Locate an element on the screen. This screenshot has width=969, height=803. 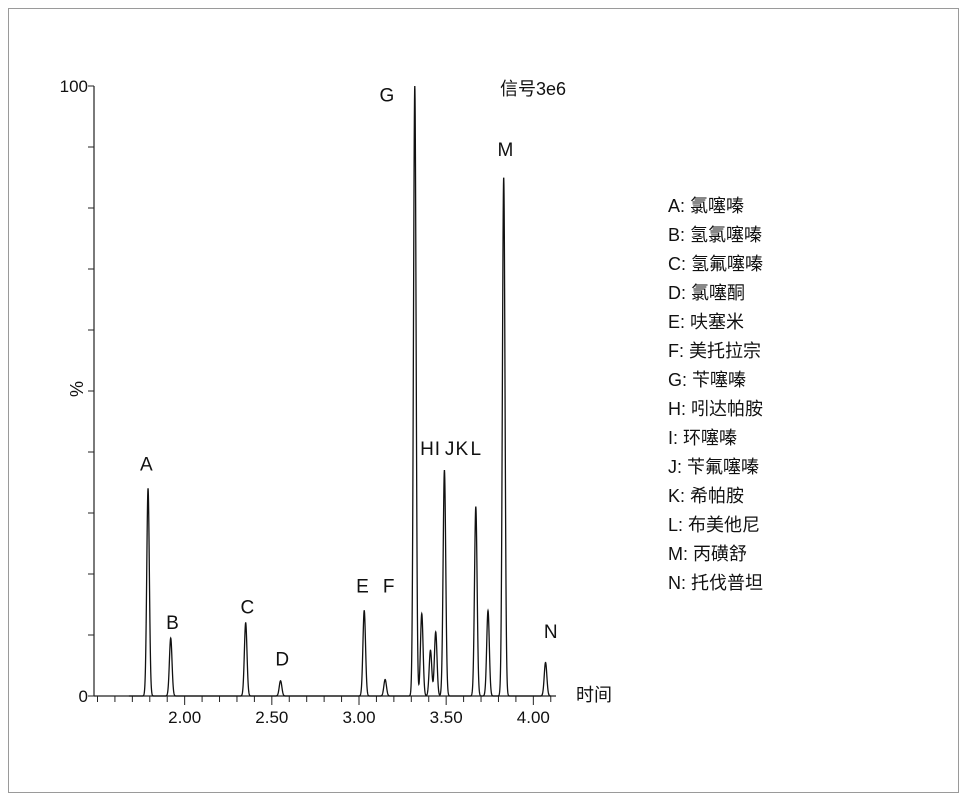
peak-label-J: J is located at coordinates (450, 449).